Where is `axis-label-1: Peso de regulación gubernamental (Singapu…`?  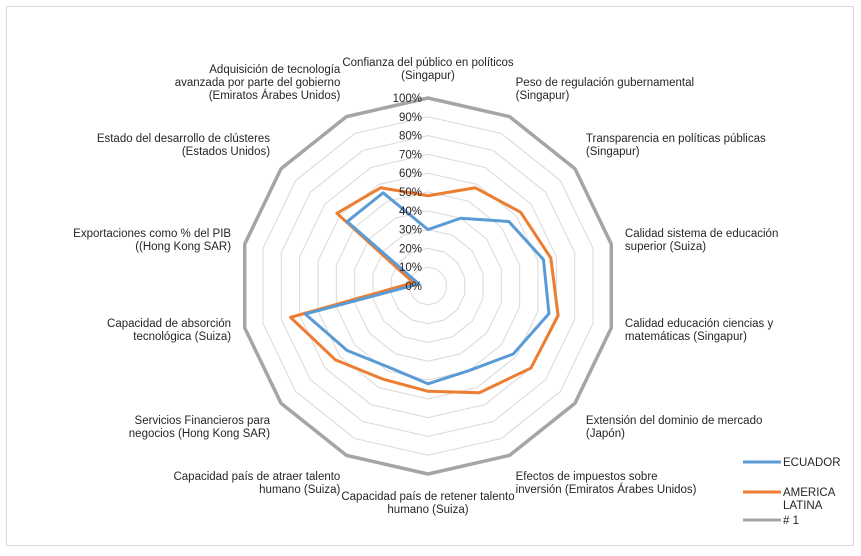 axis-label-1: Peso de regulación gubernamental (Singapu… is located at coordinates (605, 89).